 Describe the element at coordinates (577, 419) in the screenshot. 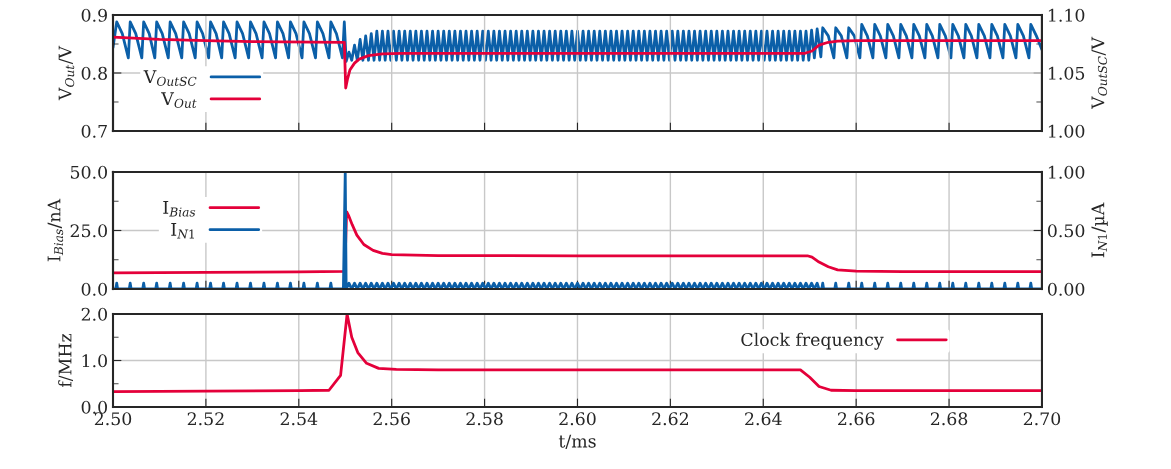

I see `x-tick-label: 2.60` at that location.